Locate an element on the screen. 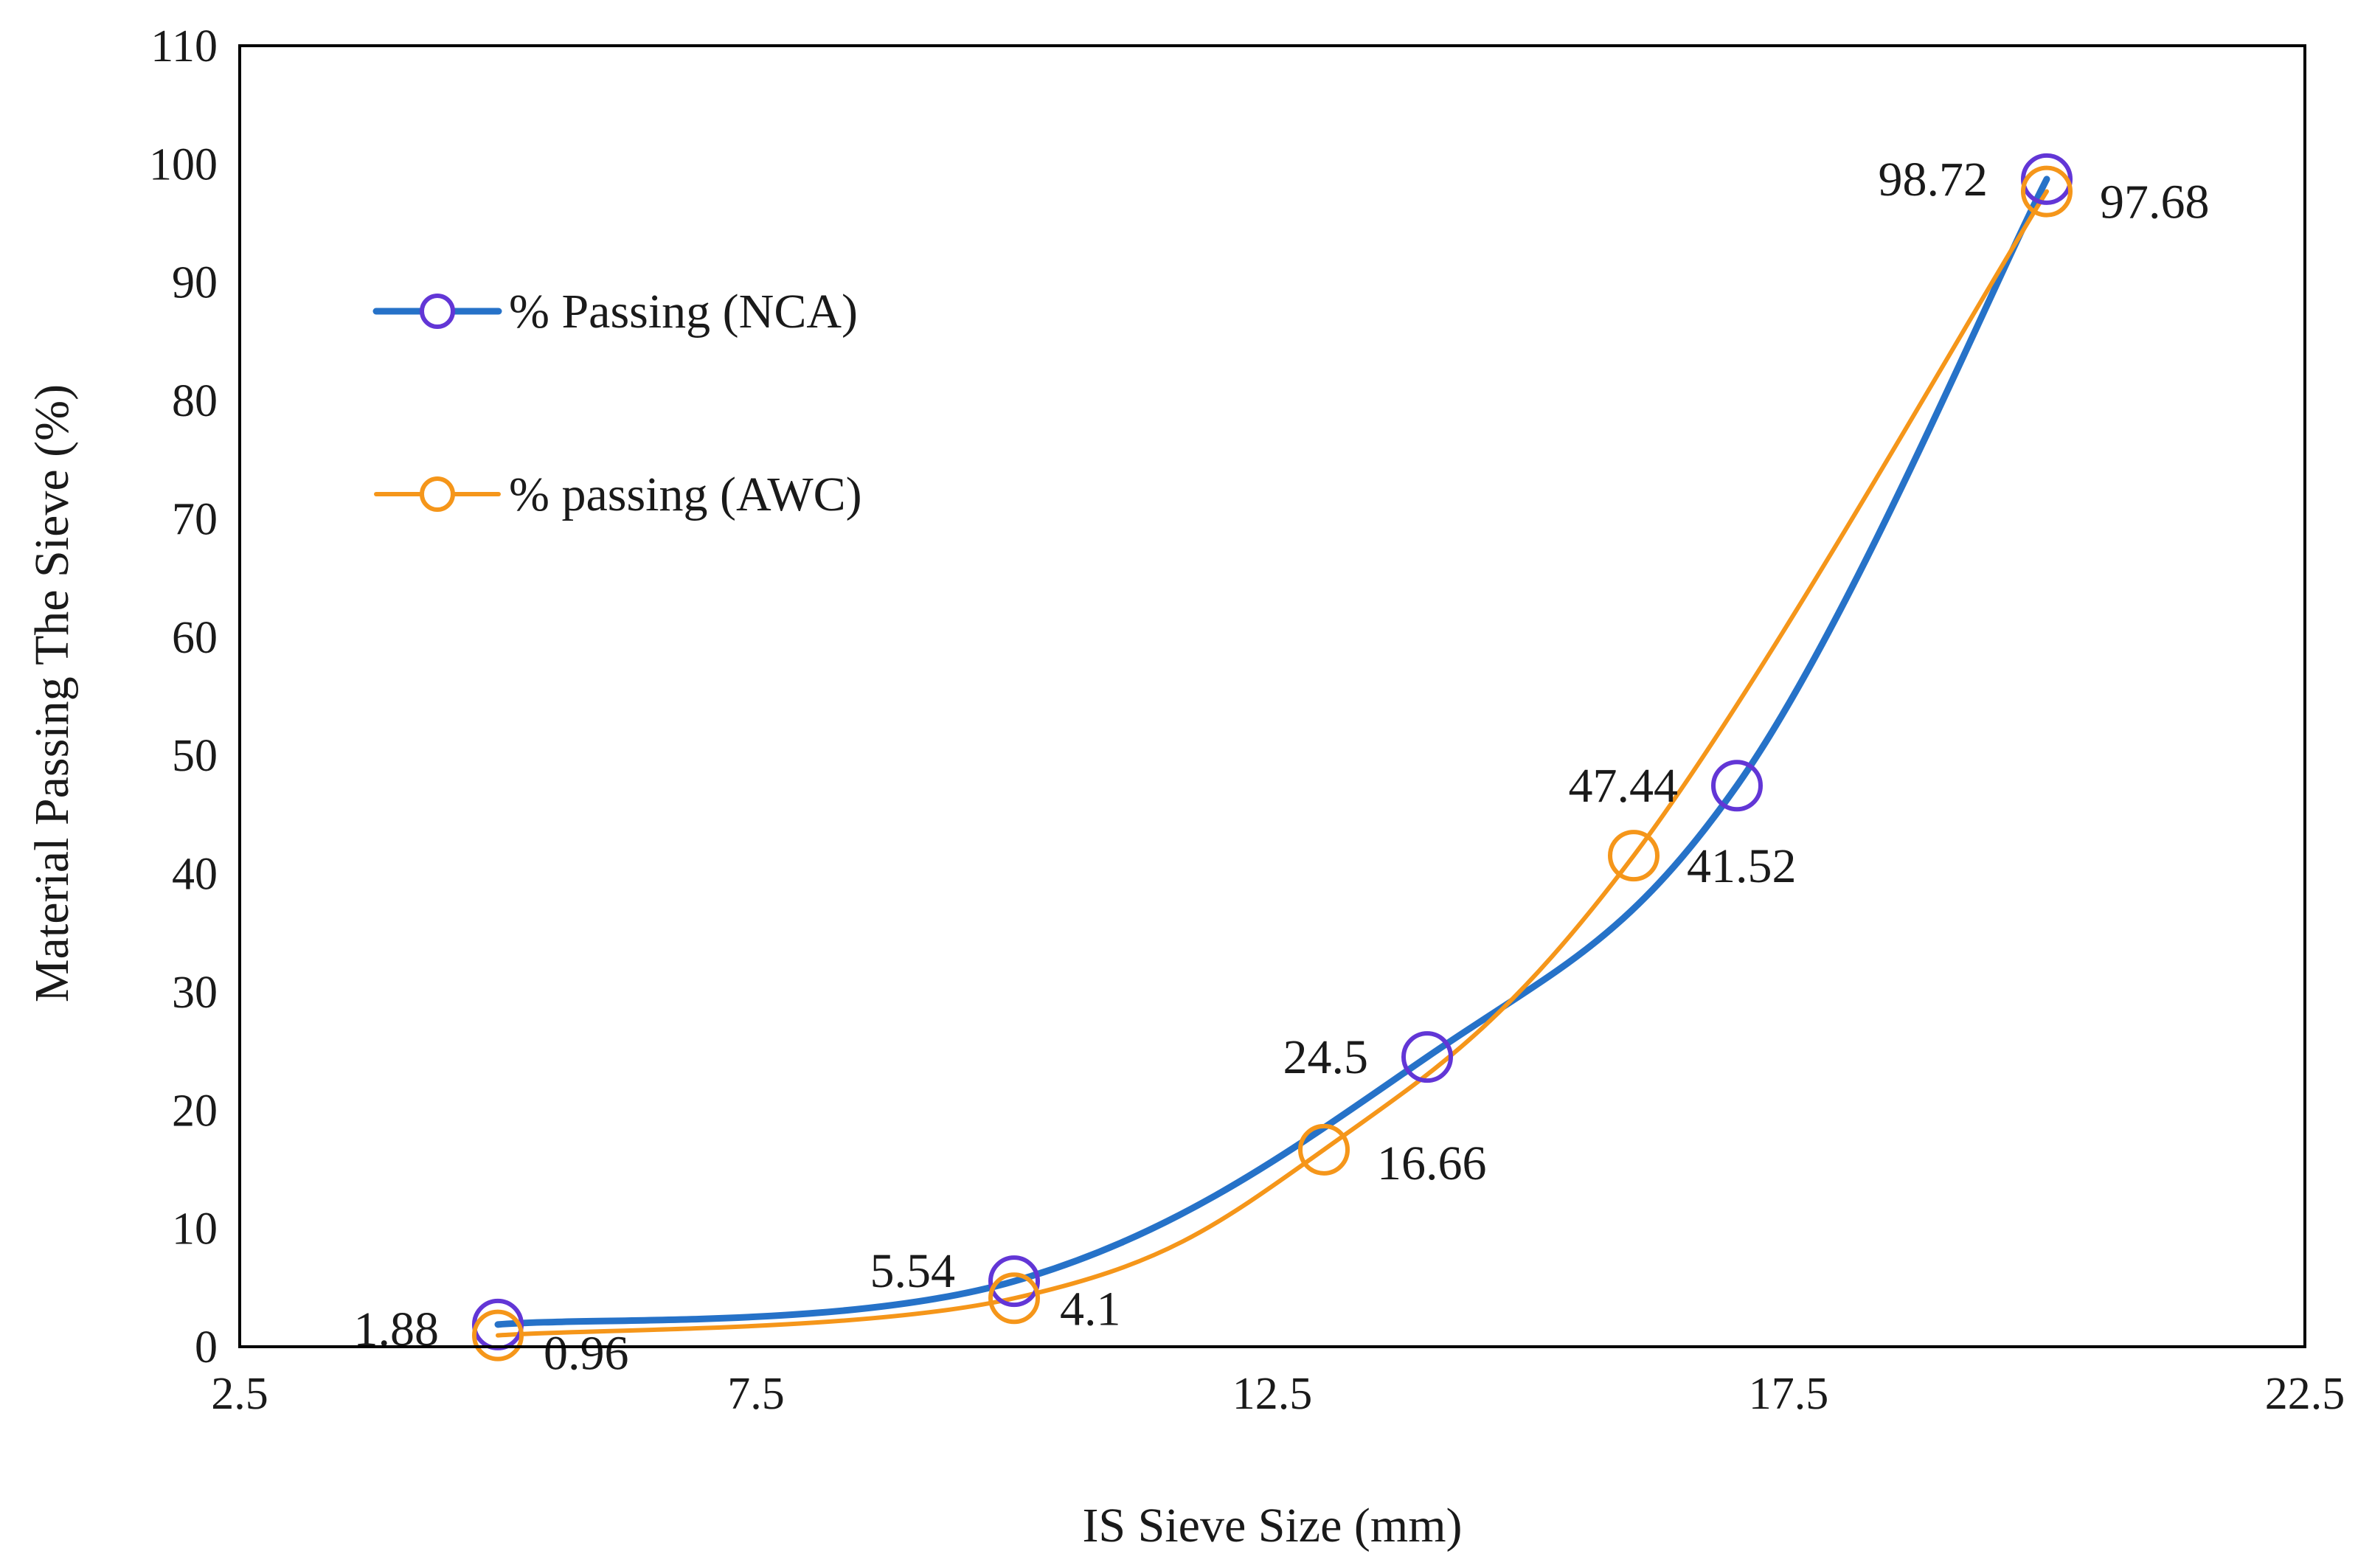 The width and height of the screenshot is (2372, 1568). legend-label-awc: % passing (AWC) is located at coordinates (685, 494).